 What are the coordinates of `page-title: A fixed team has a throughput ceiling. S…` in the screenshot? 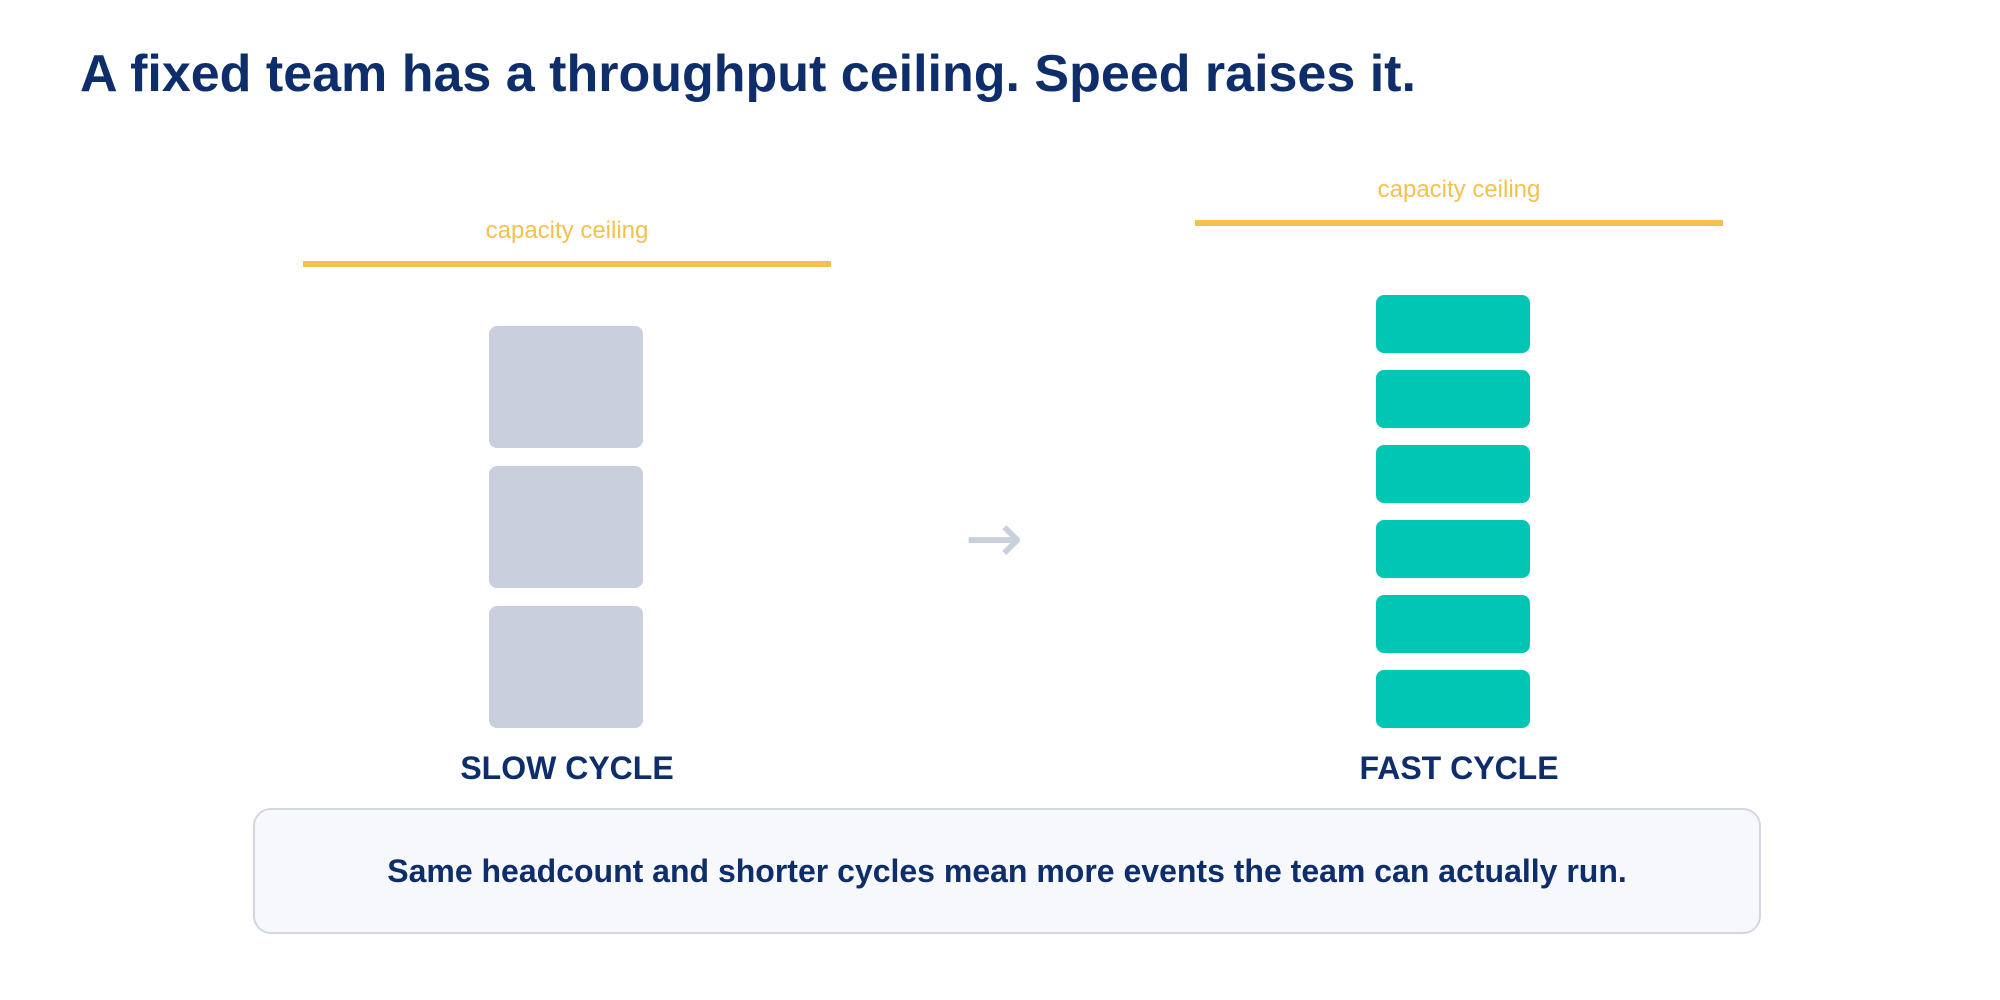 It's located at (748, 74).